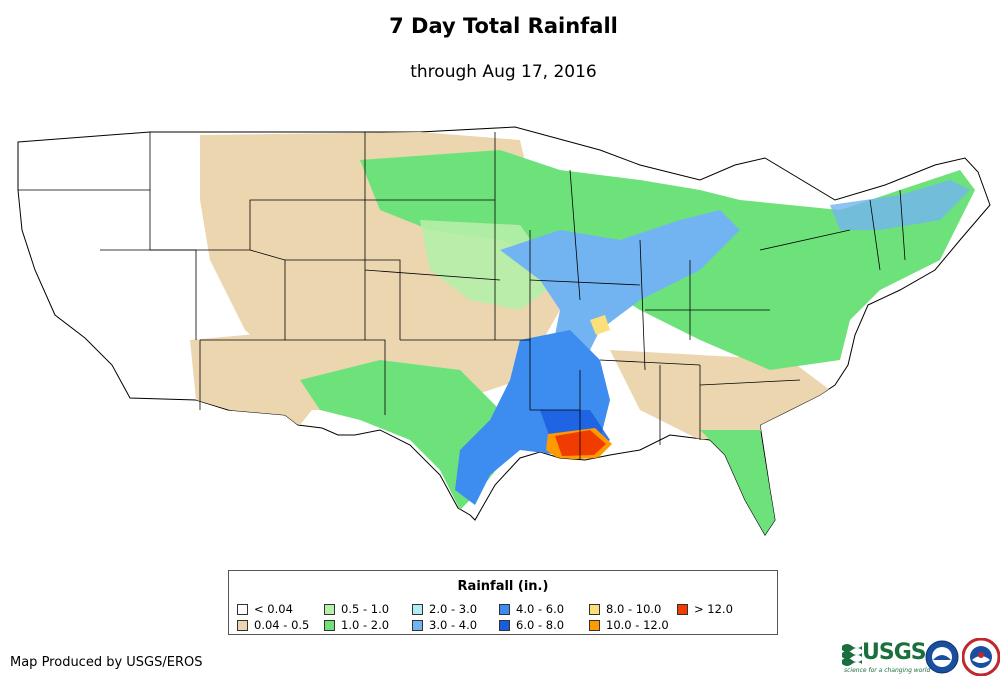 The image size is (1007, 691). Describe the element at coordinates (580, 443) in the screenshot. I see `rain-field-red` at that location.